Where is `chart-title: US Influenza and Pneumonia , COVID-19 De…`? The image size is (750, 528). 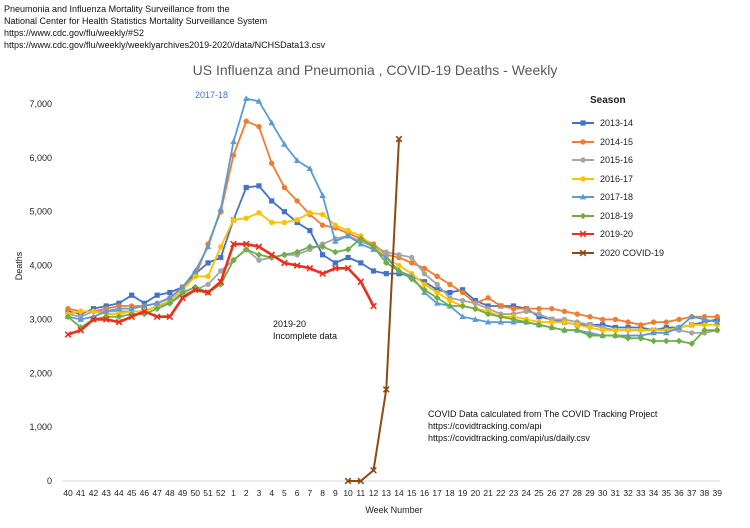 chart-title: US Influenza and Pneumonia , COVID-19 De… is located at coordinates (375, 70).